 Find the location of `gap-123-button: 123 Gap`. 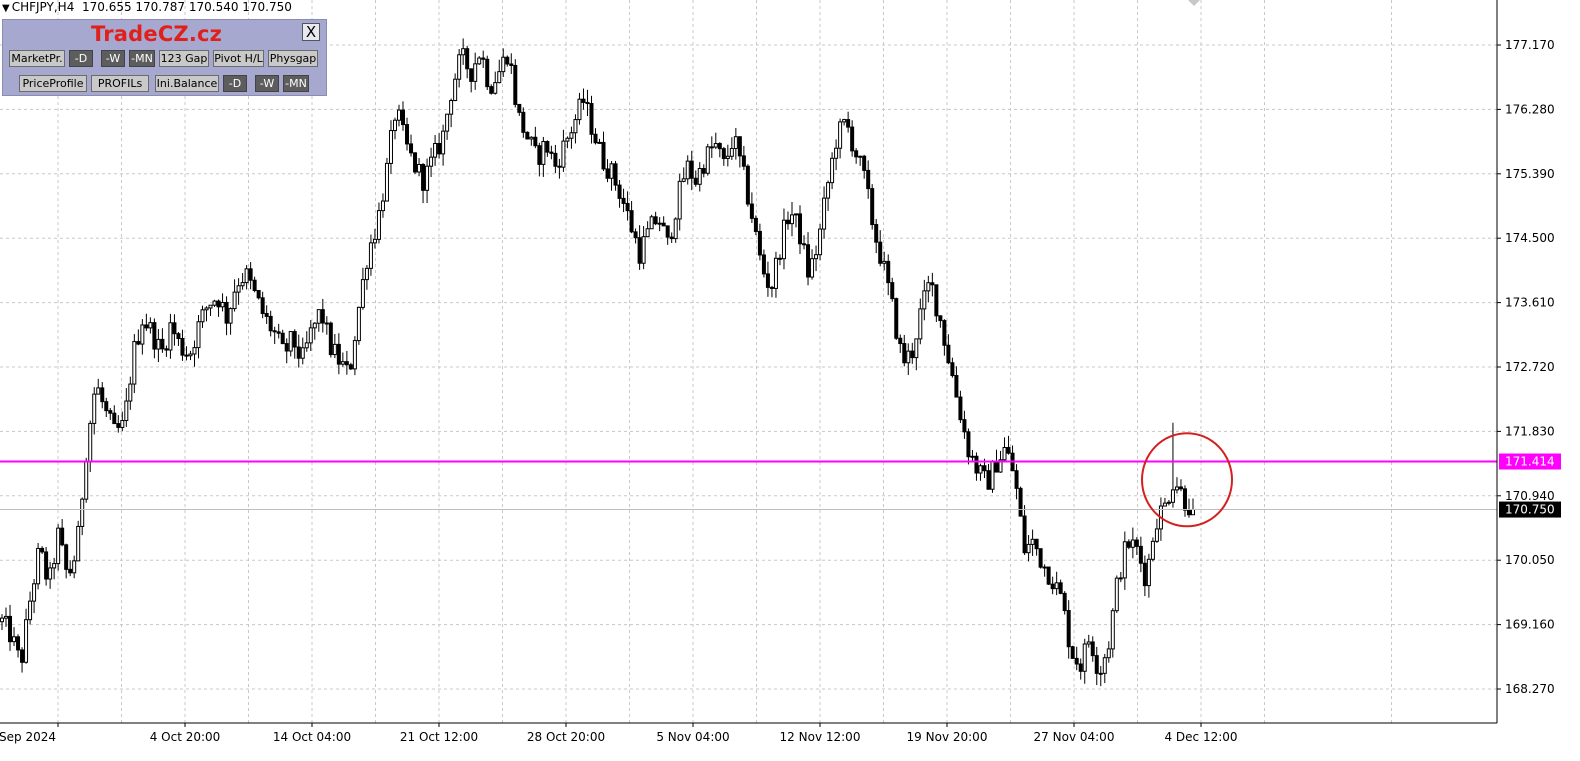

gap-123-button: 123 Gap is located at coordinates (184, 58).